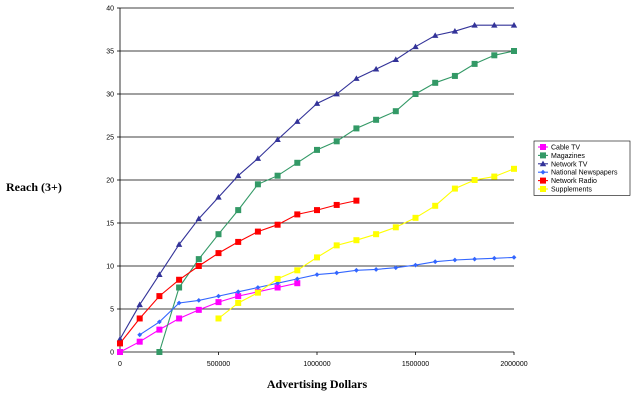  What do you see at coordinates (582, 168) in the screenshot?
I see `legend-box` at bounding box center [582, 168].